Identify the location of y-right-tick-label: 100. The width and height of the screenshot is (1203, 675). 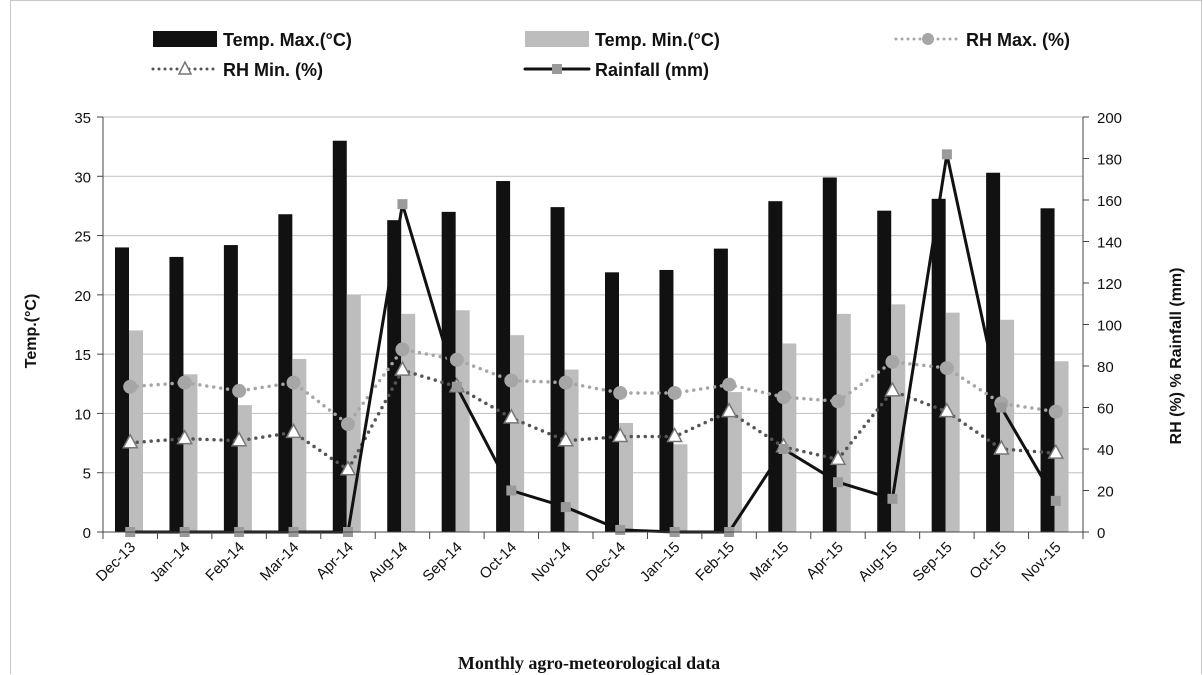
(1109, 326).